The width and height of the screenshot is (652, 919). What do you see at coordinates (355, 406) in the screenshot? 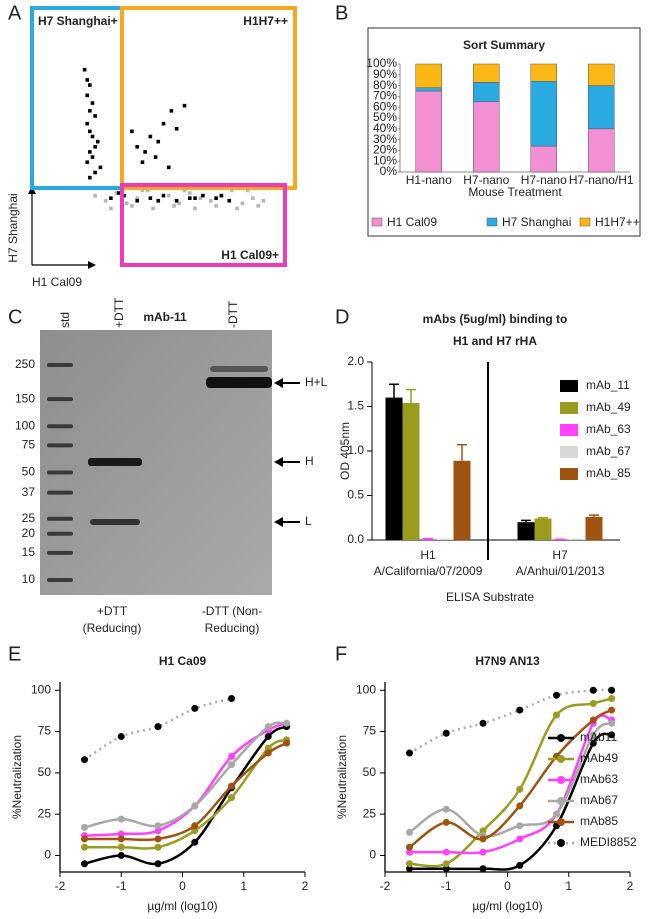
I see `y-tick-label: 1.5` at bounding box center [355, 406].